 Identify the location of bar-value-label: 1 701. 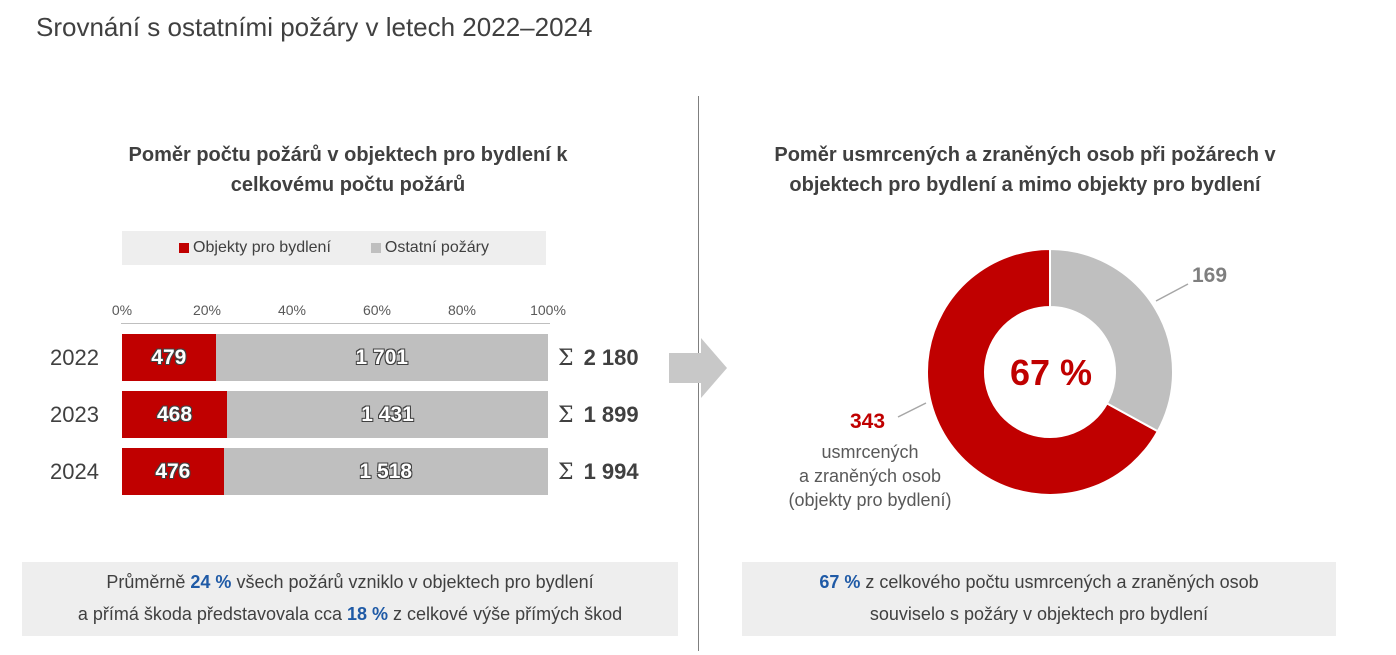
(382, 357).